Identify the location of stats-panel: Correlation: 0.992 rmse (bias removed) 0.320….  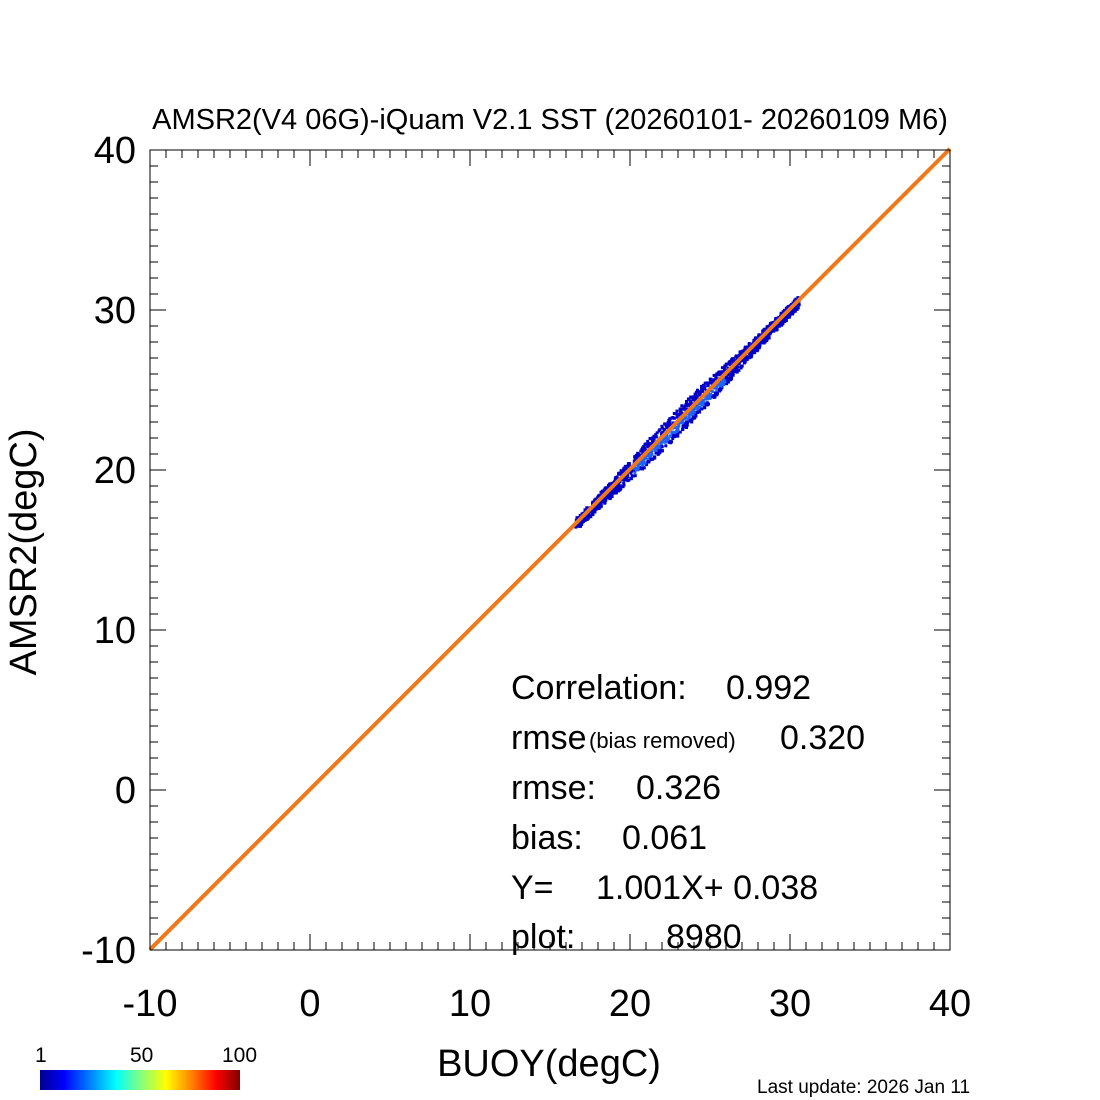
(688, 812).